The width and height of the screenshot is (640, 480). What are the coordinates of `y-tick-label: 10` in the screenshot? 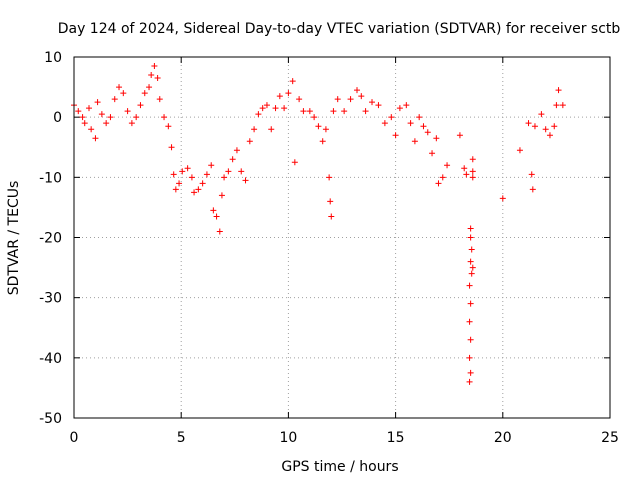 It's located at (53, 58).